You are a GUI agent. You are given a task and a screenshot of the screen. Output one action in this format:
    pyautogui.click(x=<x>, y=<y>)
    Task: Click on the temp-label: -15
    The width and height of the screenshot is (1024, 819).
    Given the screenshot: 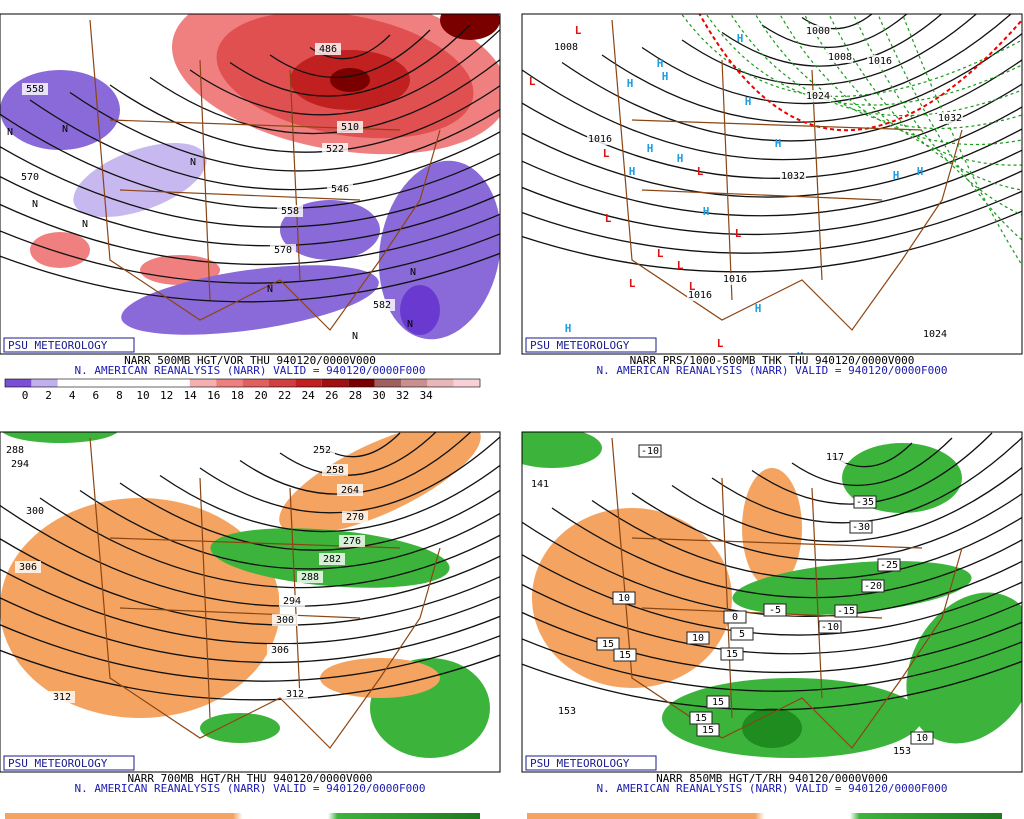 What is the action you would take?
    pyautogui.click(x=846, y=611)
    